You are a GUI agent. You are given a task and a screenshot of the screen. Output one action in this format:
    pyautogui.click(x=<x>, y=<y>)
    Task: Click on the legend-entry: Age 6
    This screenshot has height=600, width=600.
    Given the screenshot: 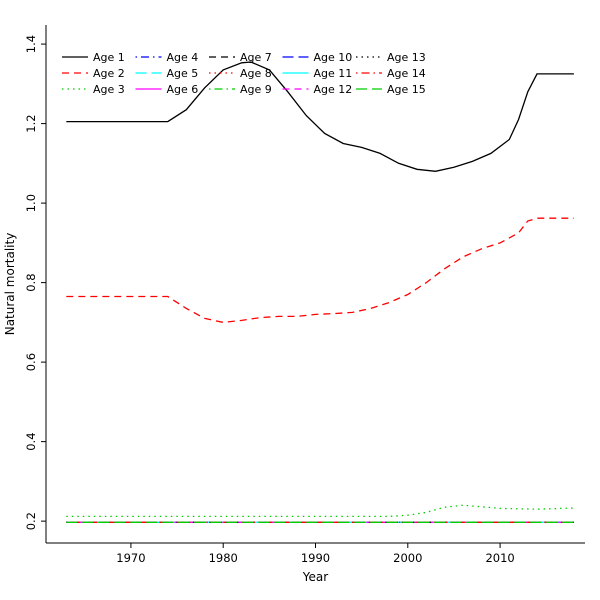 What is the action you would take?
    pyautogui.click(x=167, y=89)
    